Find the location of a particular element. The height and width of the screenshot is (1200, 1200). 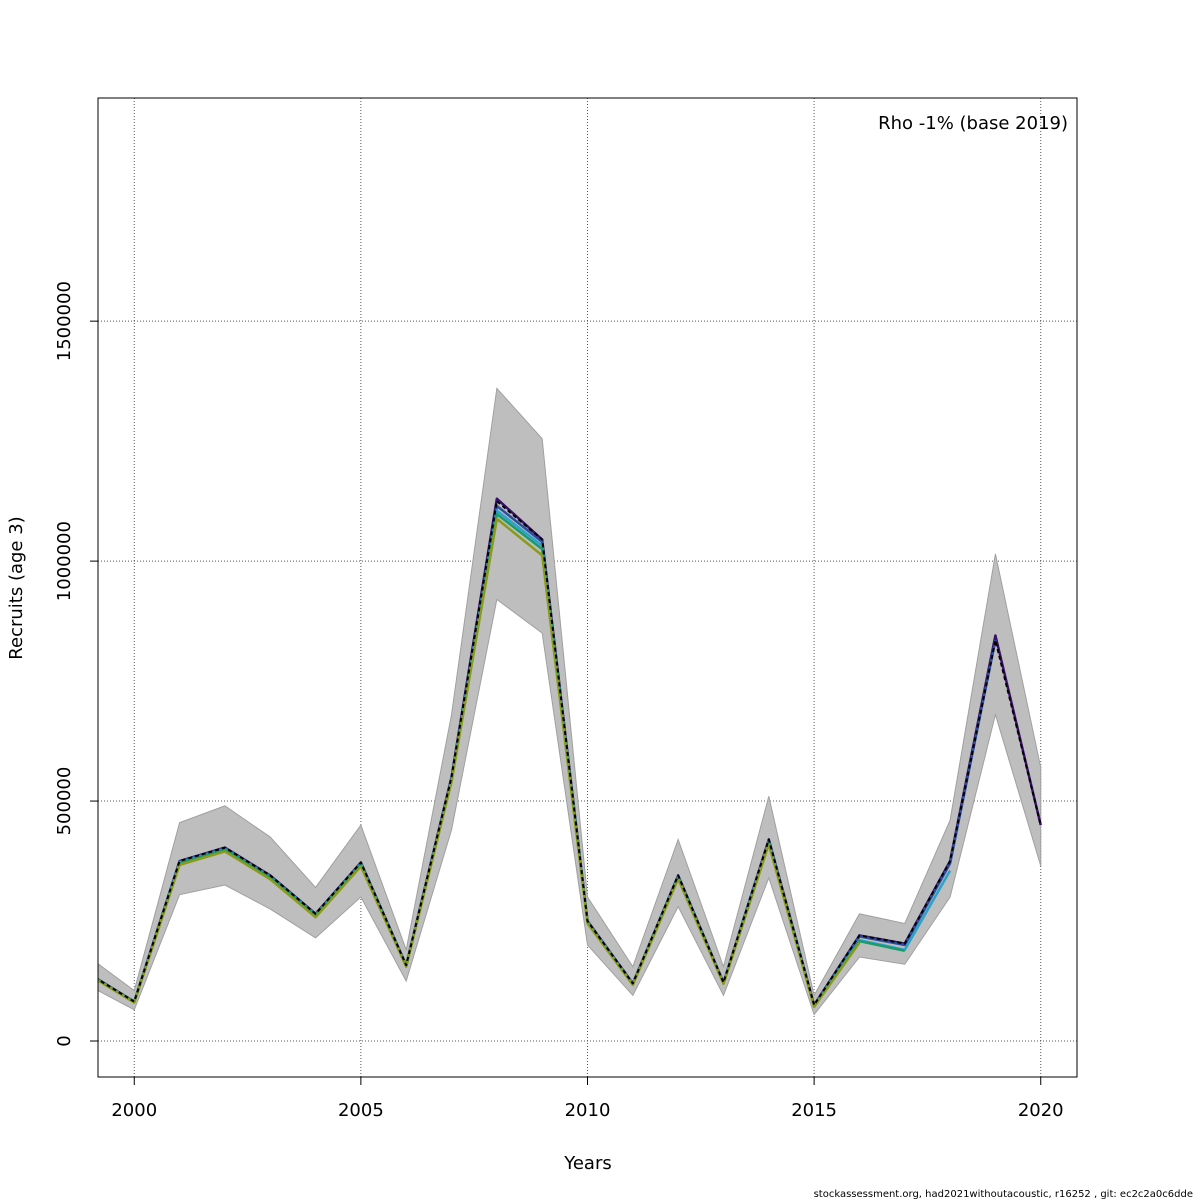

y-axis: 0 500000 1000000 1500000 is located at coordinates (76, 664).